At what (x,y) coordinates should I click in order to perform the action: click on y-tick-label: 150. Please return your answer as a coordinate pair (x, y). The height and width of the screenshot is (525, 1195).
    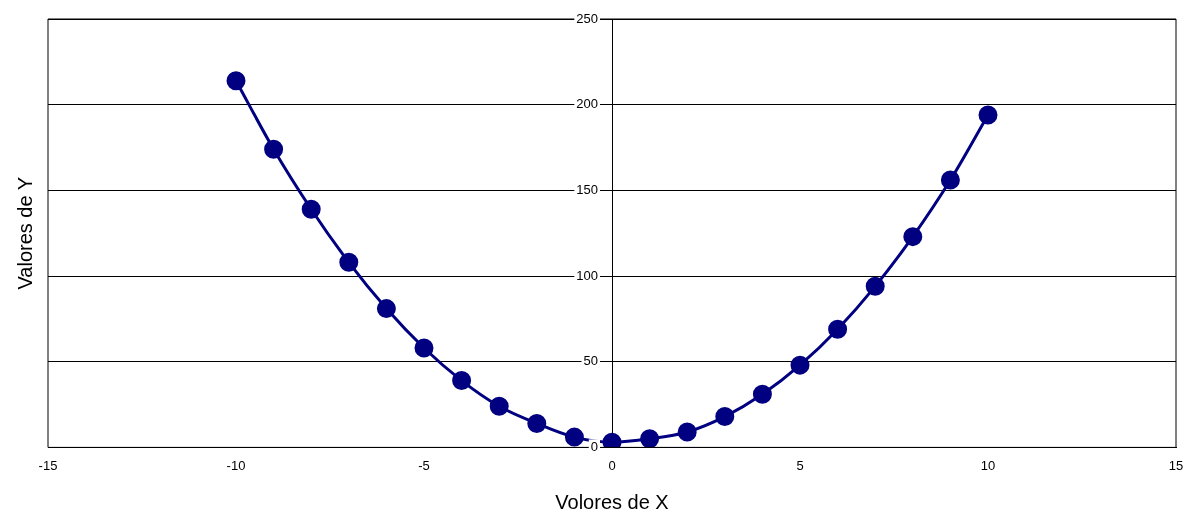
    Looking at the image, I should click on (587, 189).